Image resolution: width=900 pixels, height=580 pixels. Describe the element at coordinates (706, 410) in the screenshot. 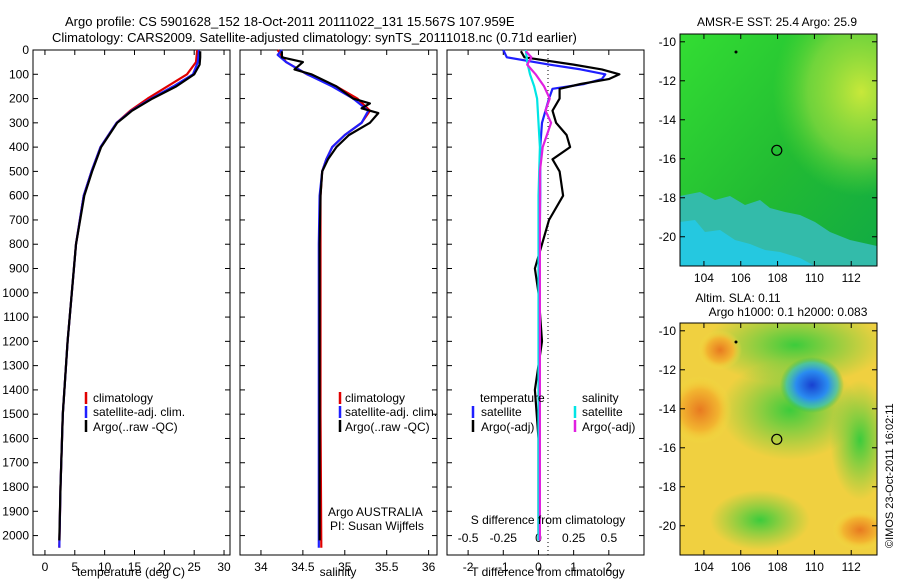

I see `sla-orange-west` at that location.